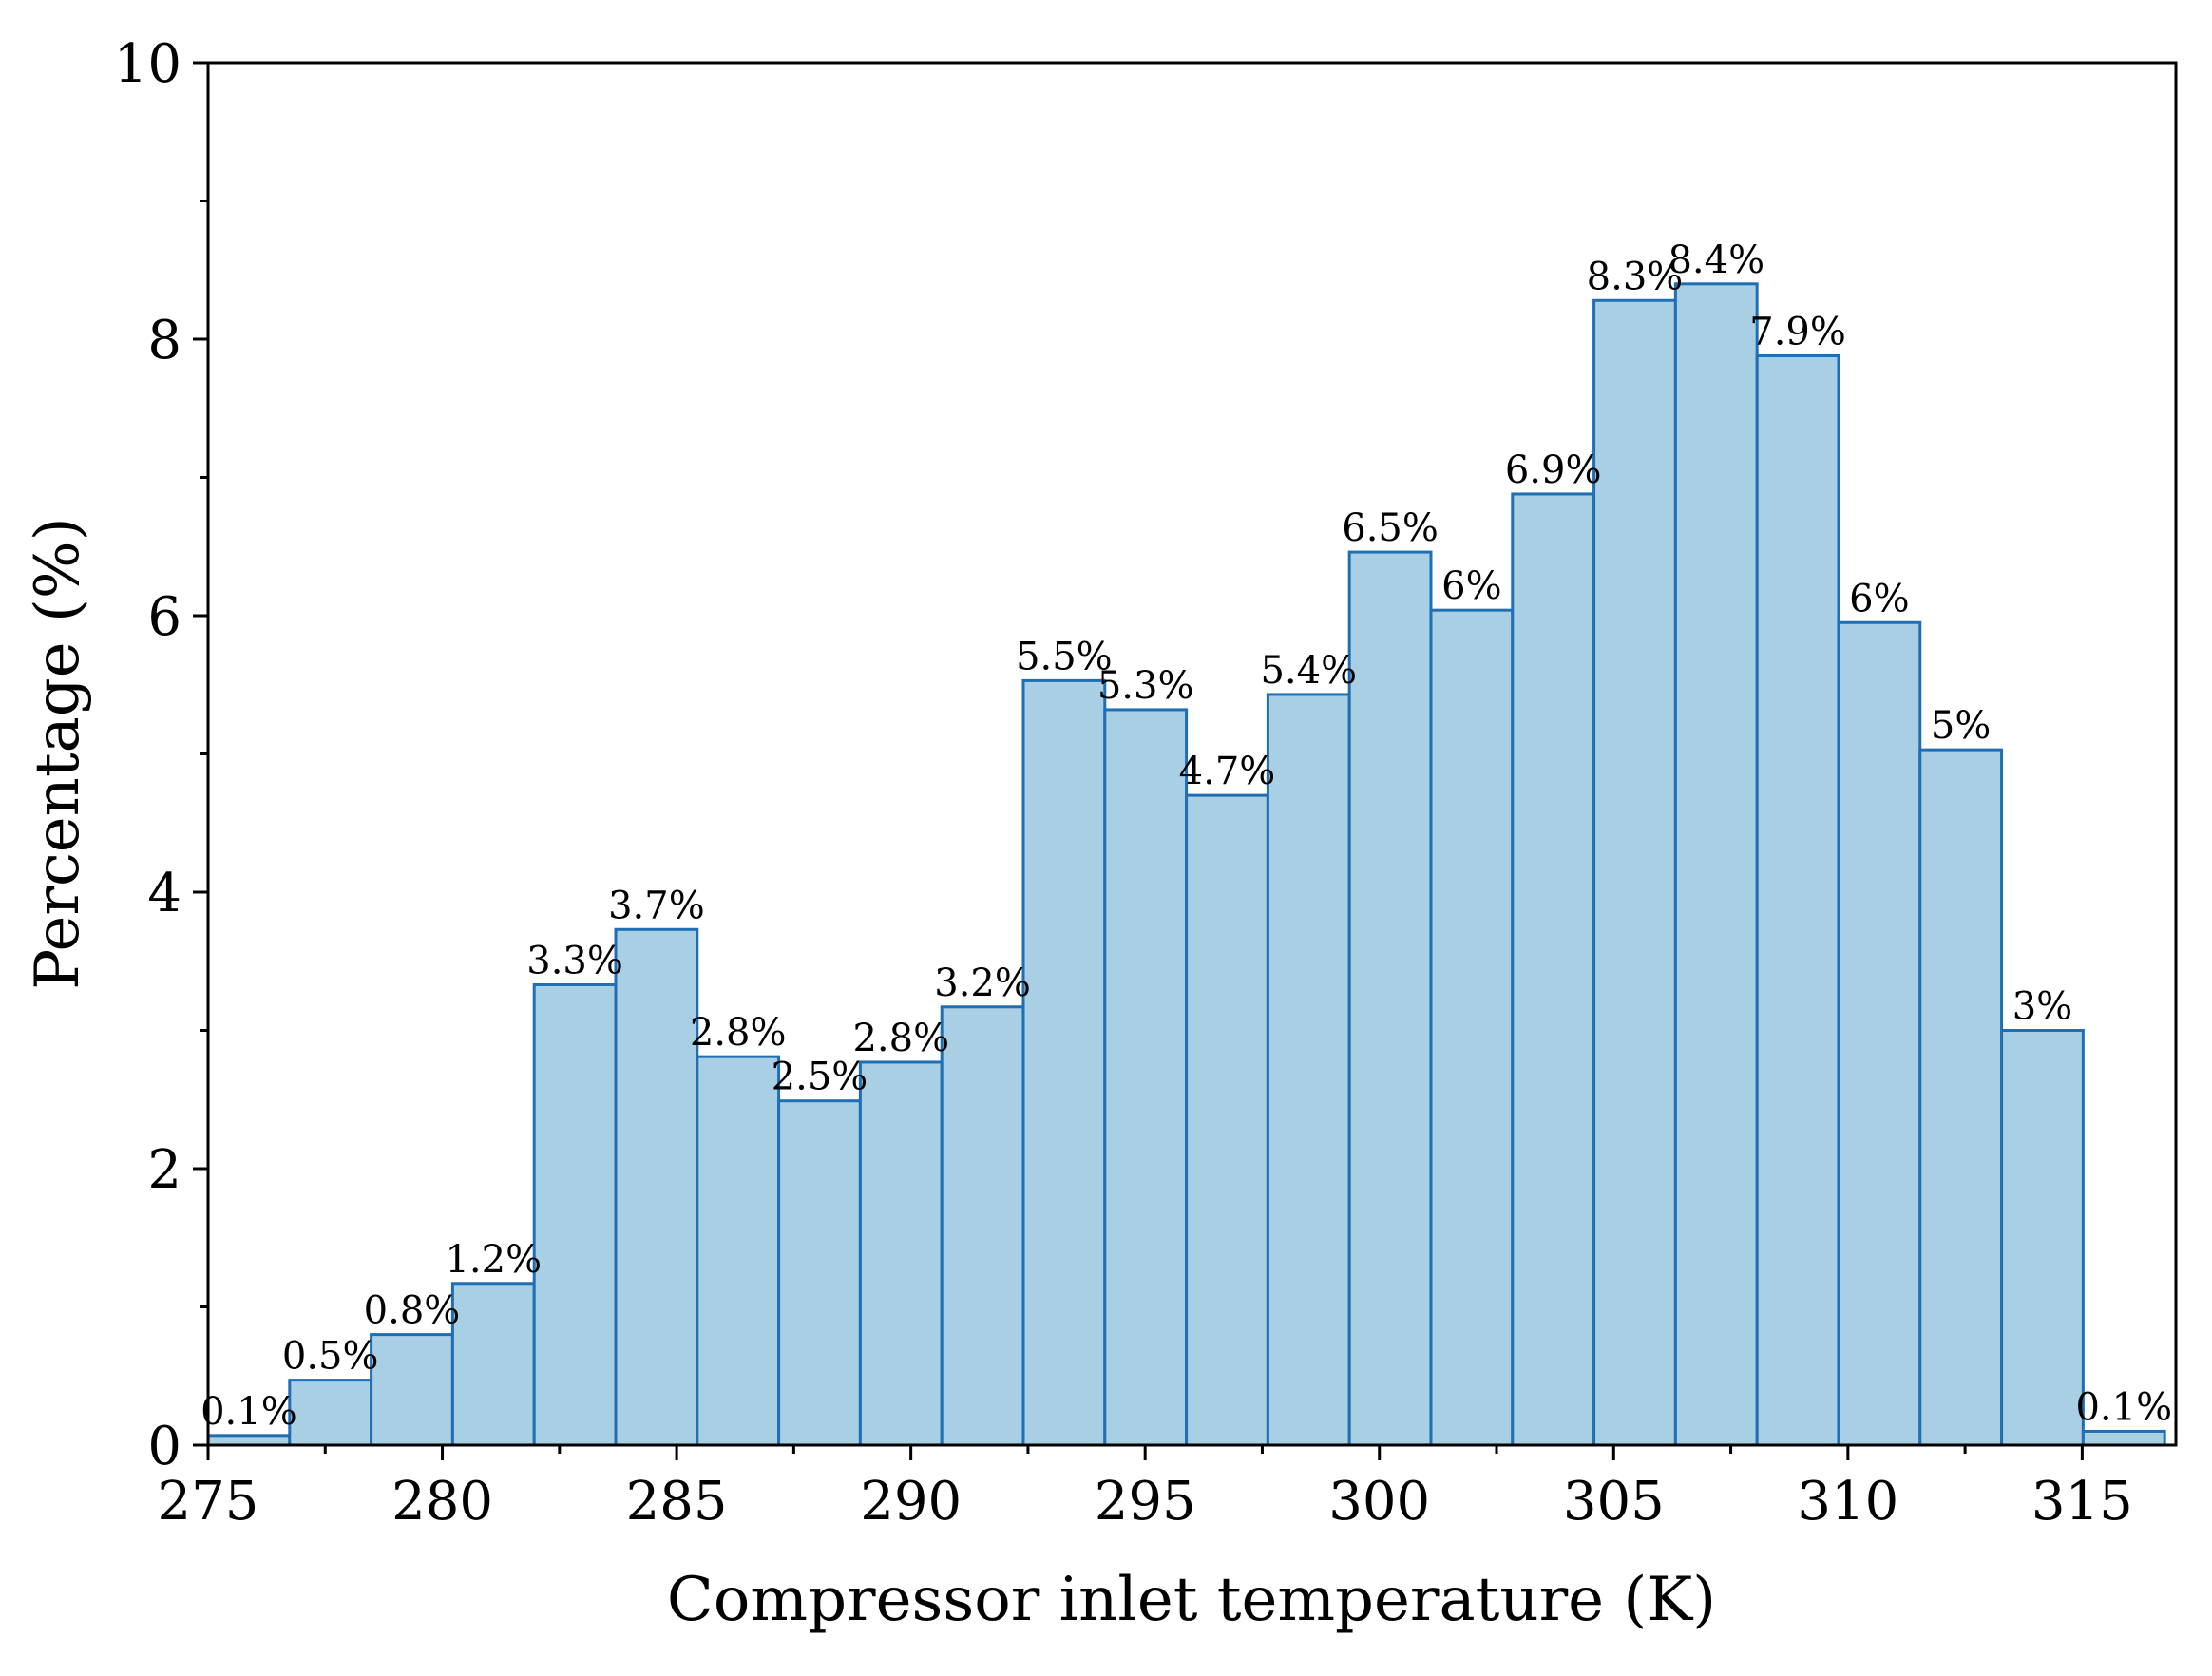  Describe the element at coordinates (412, 1311) in the screenshot. I see `bar-value-label: 0.8%` at that location.